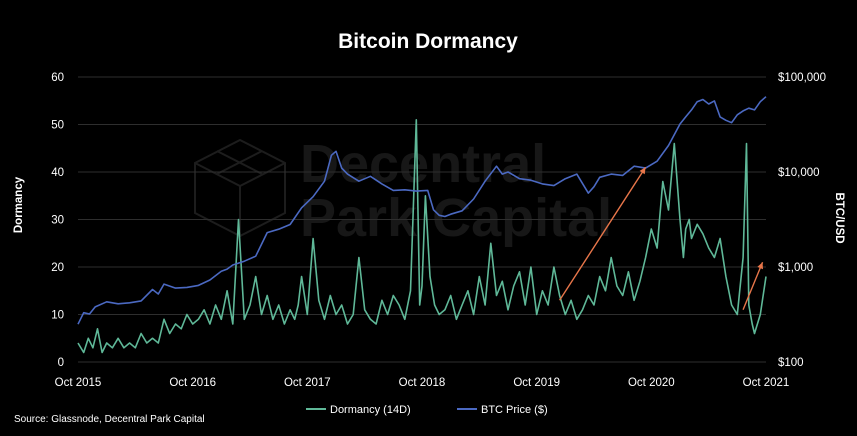  I want to click on watermark-cube-icon, so click(240, 188).